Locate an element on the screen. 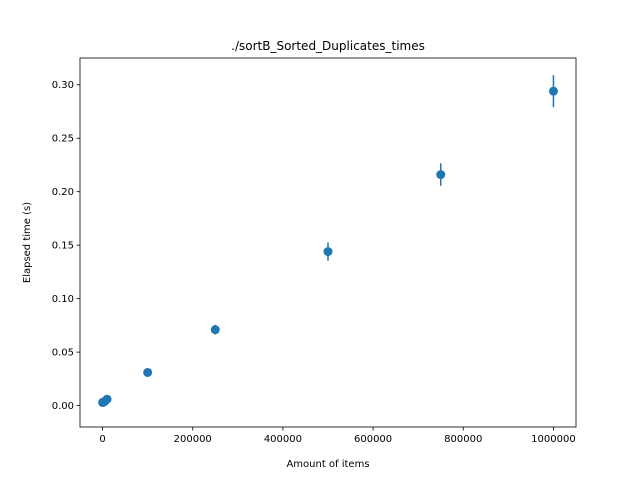 The image size is (640, 480). y-tick-label: 0.30 is located at coordinates (63, 85).